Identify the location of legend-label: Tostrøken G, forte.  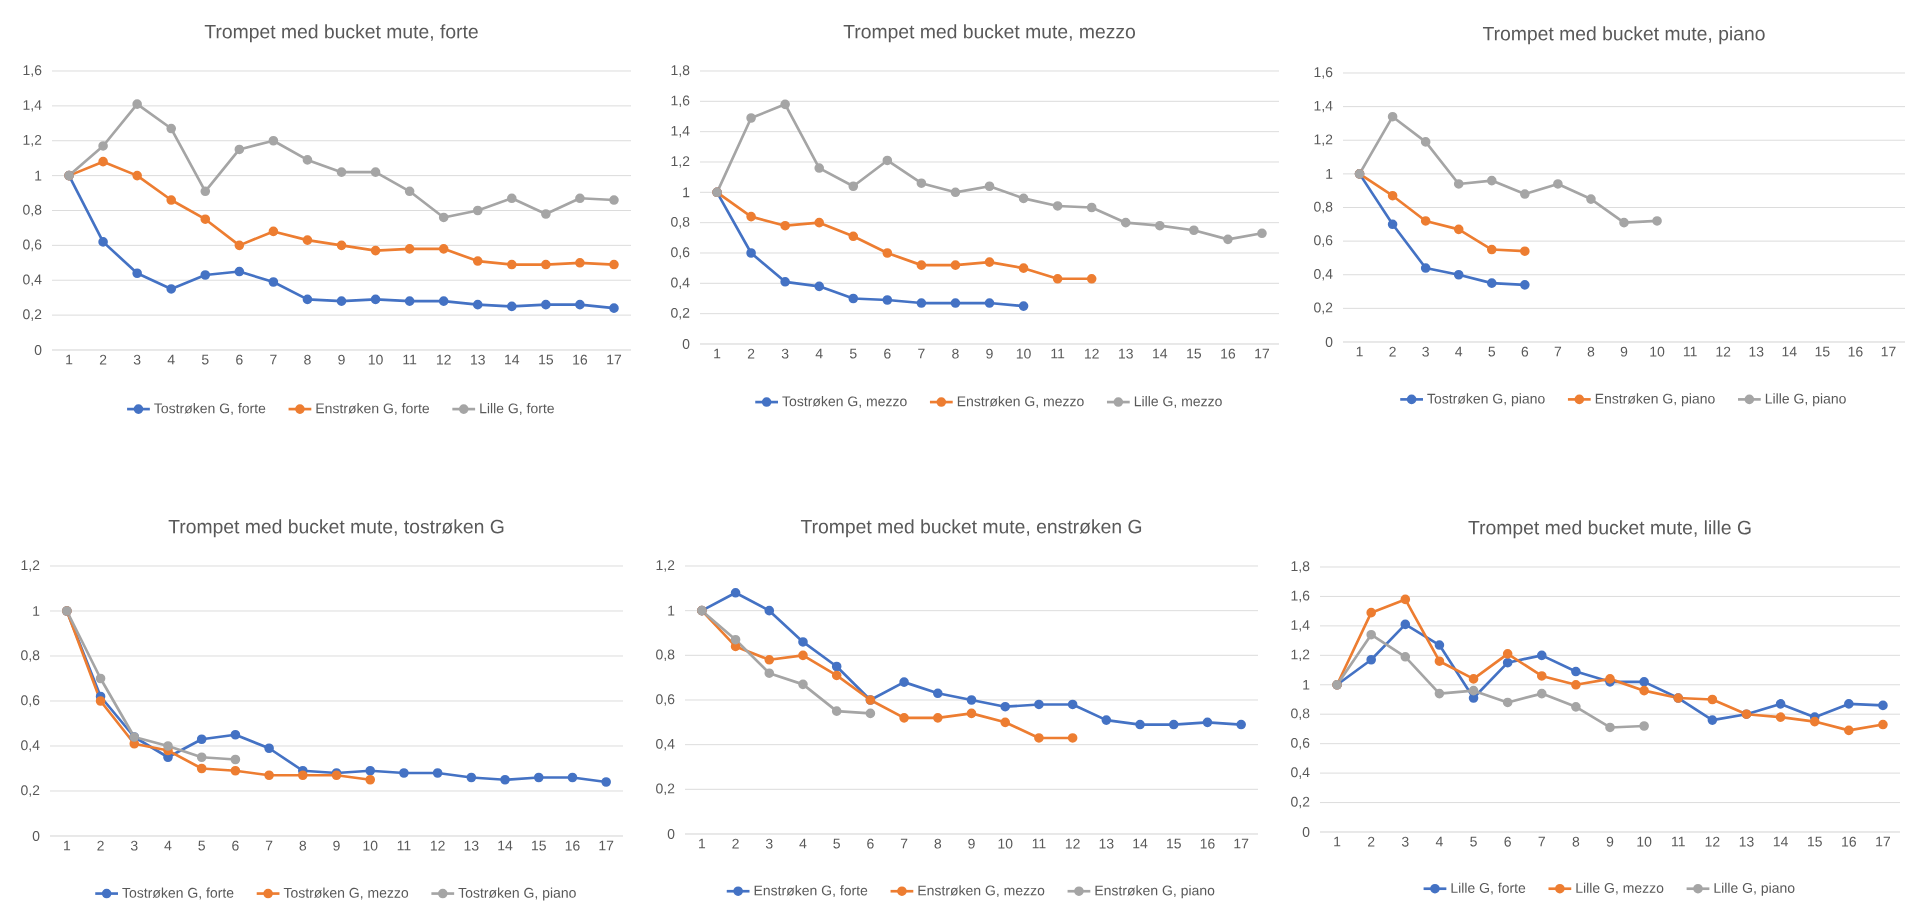
(210, 409).